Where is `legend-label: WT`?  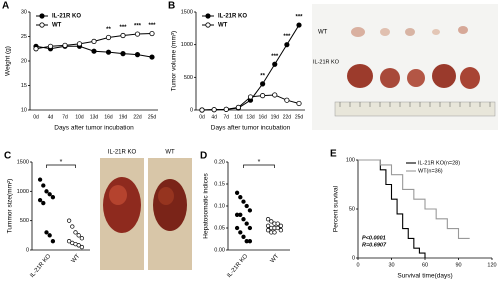
legend-label: WT is located at coordinates (223, 26).